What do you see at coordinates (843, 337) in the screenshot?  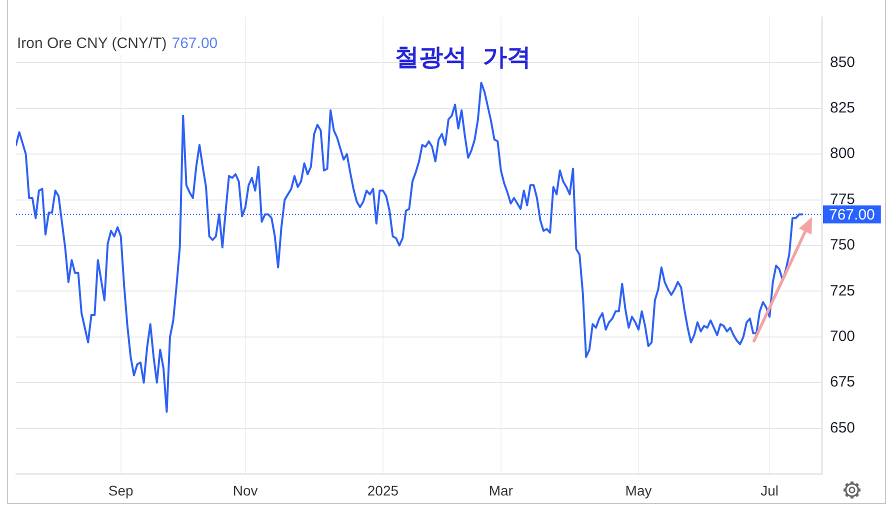 I see `y-tick-label: 700` at bounding box center [843, 337].